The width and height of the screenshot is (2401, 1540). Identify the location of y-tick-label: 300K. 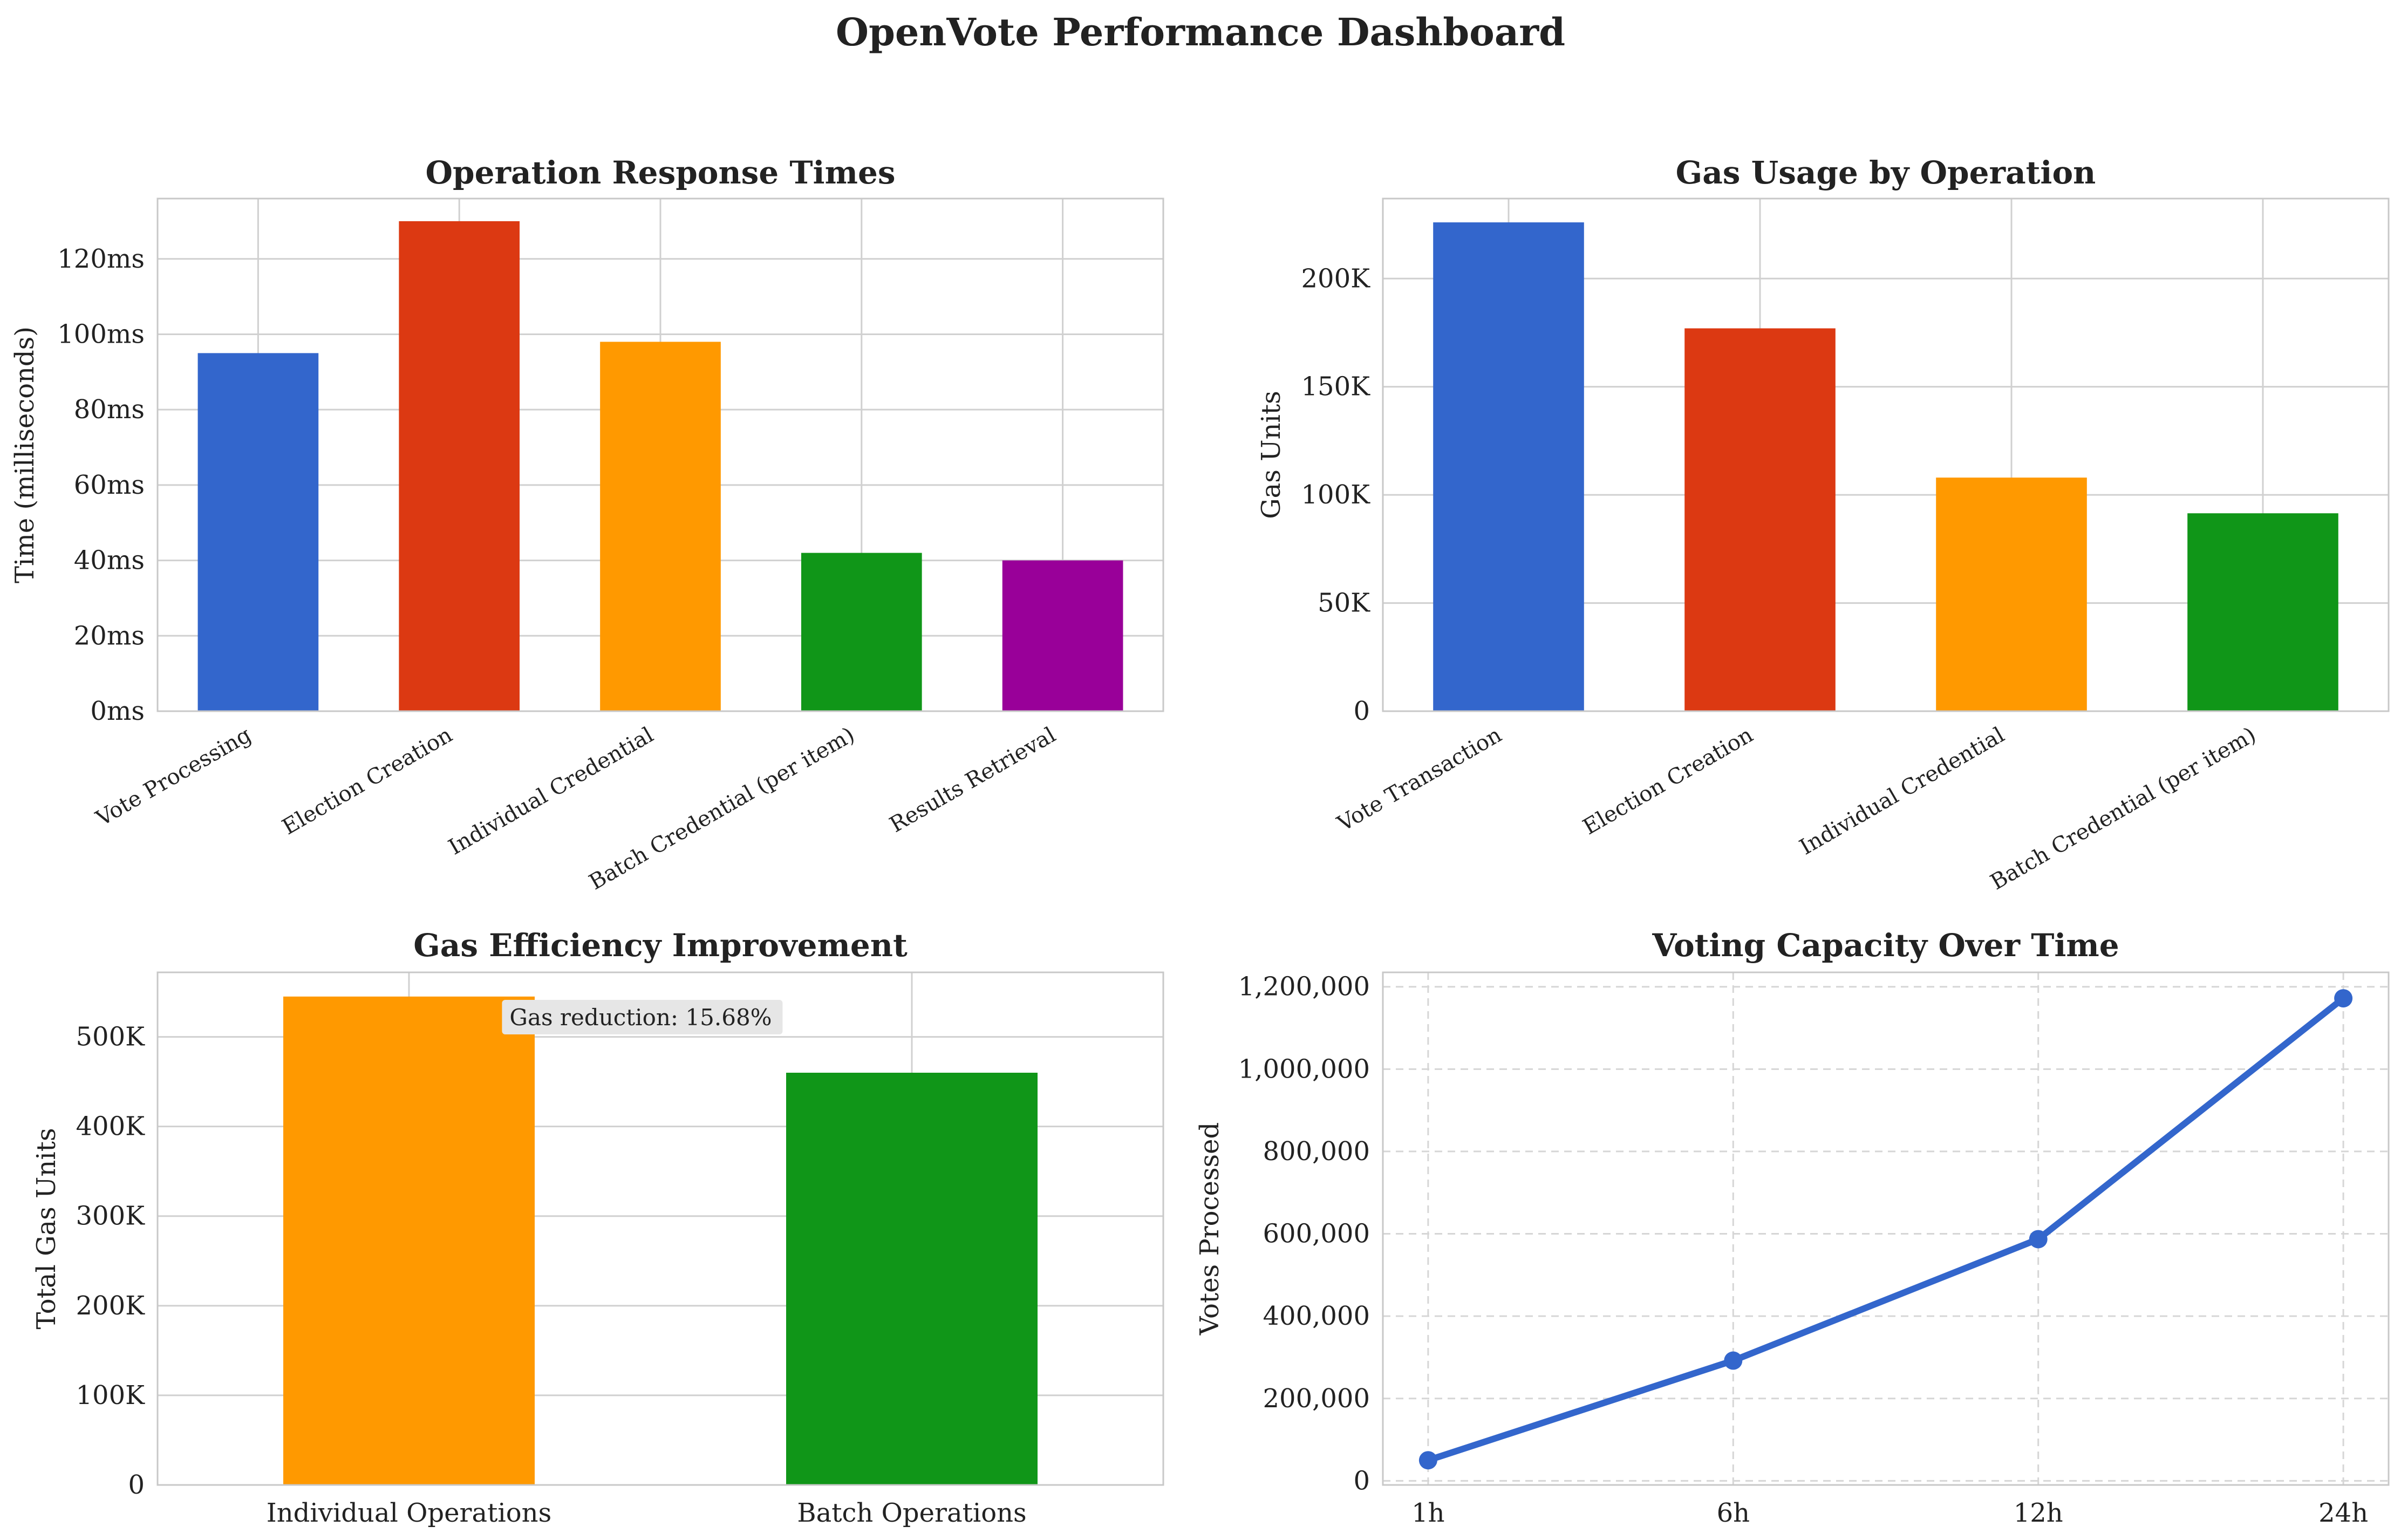
(111, 1216).